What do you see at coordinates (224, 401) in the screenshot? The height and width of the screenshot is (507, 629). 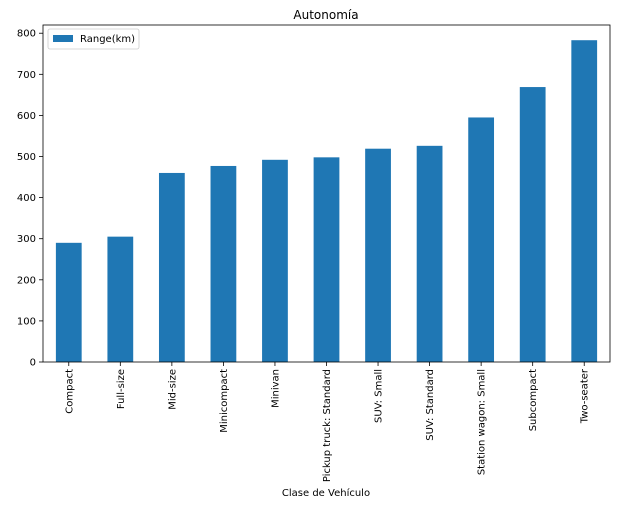 I see `x-tick-label: Minicompact` at bounding box center [224, 401].